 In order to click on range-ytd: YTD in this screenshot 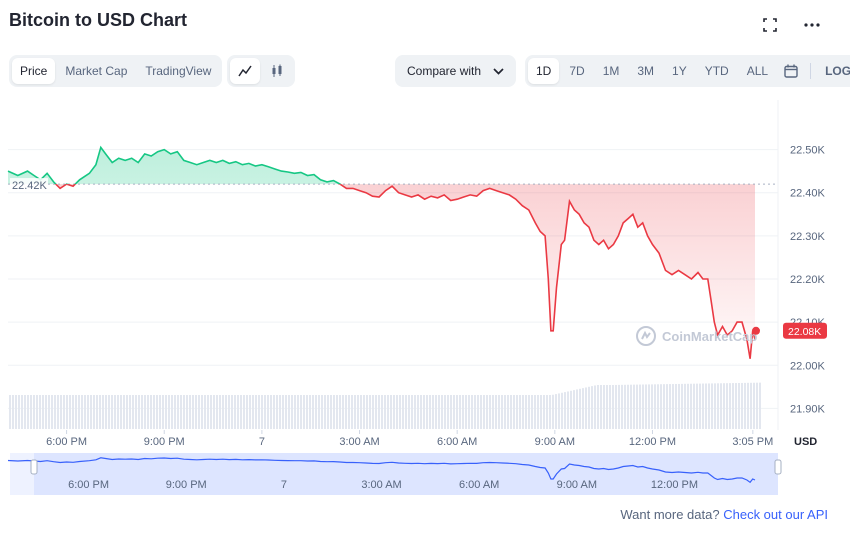, I will do `click(716, 71)`.